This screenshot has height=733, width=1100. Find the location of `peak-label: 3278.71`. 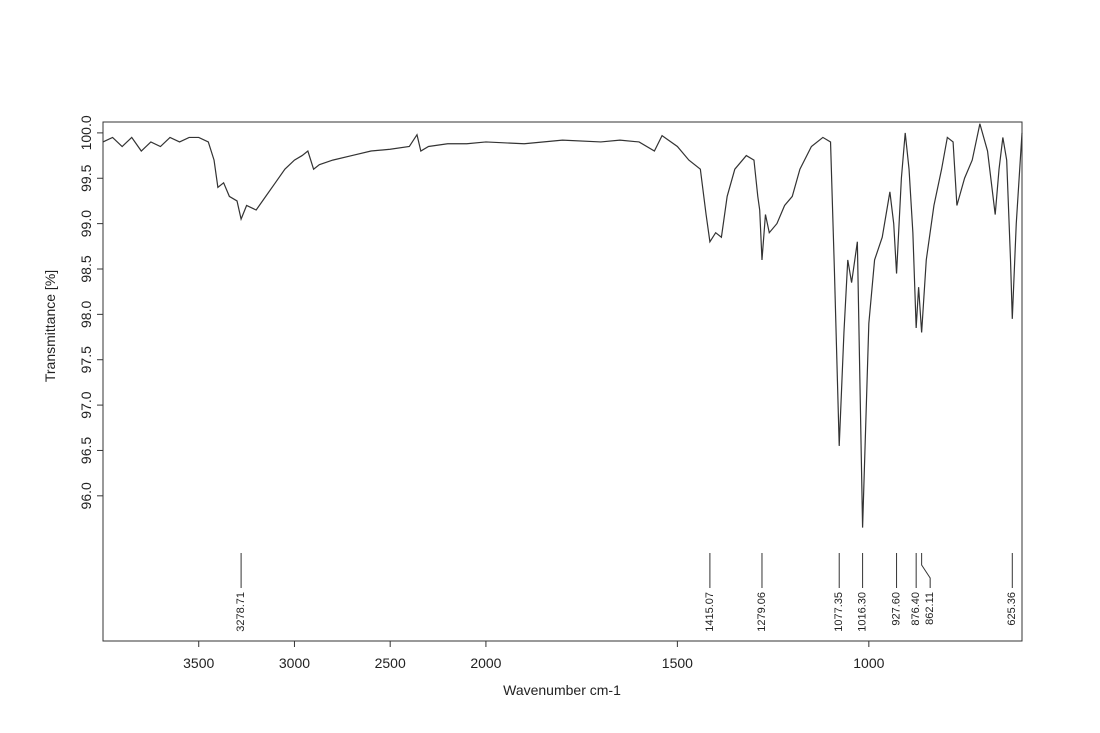

peak-label: 3278.71 is located at coordinates (241, 612).